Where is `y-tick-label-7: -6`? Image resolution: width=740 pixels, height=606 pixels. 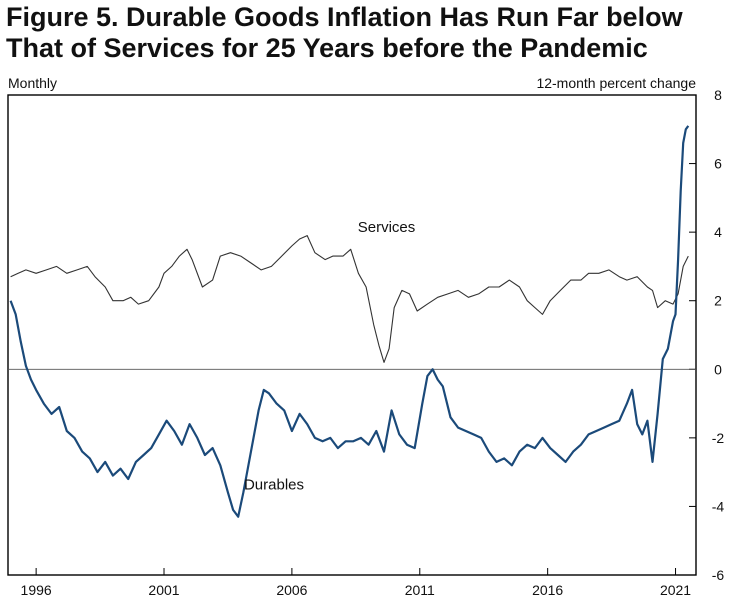
y-tick-label-7: -6 is located at coordinates (718, 575).